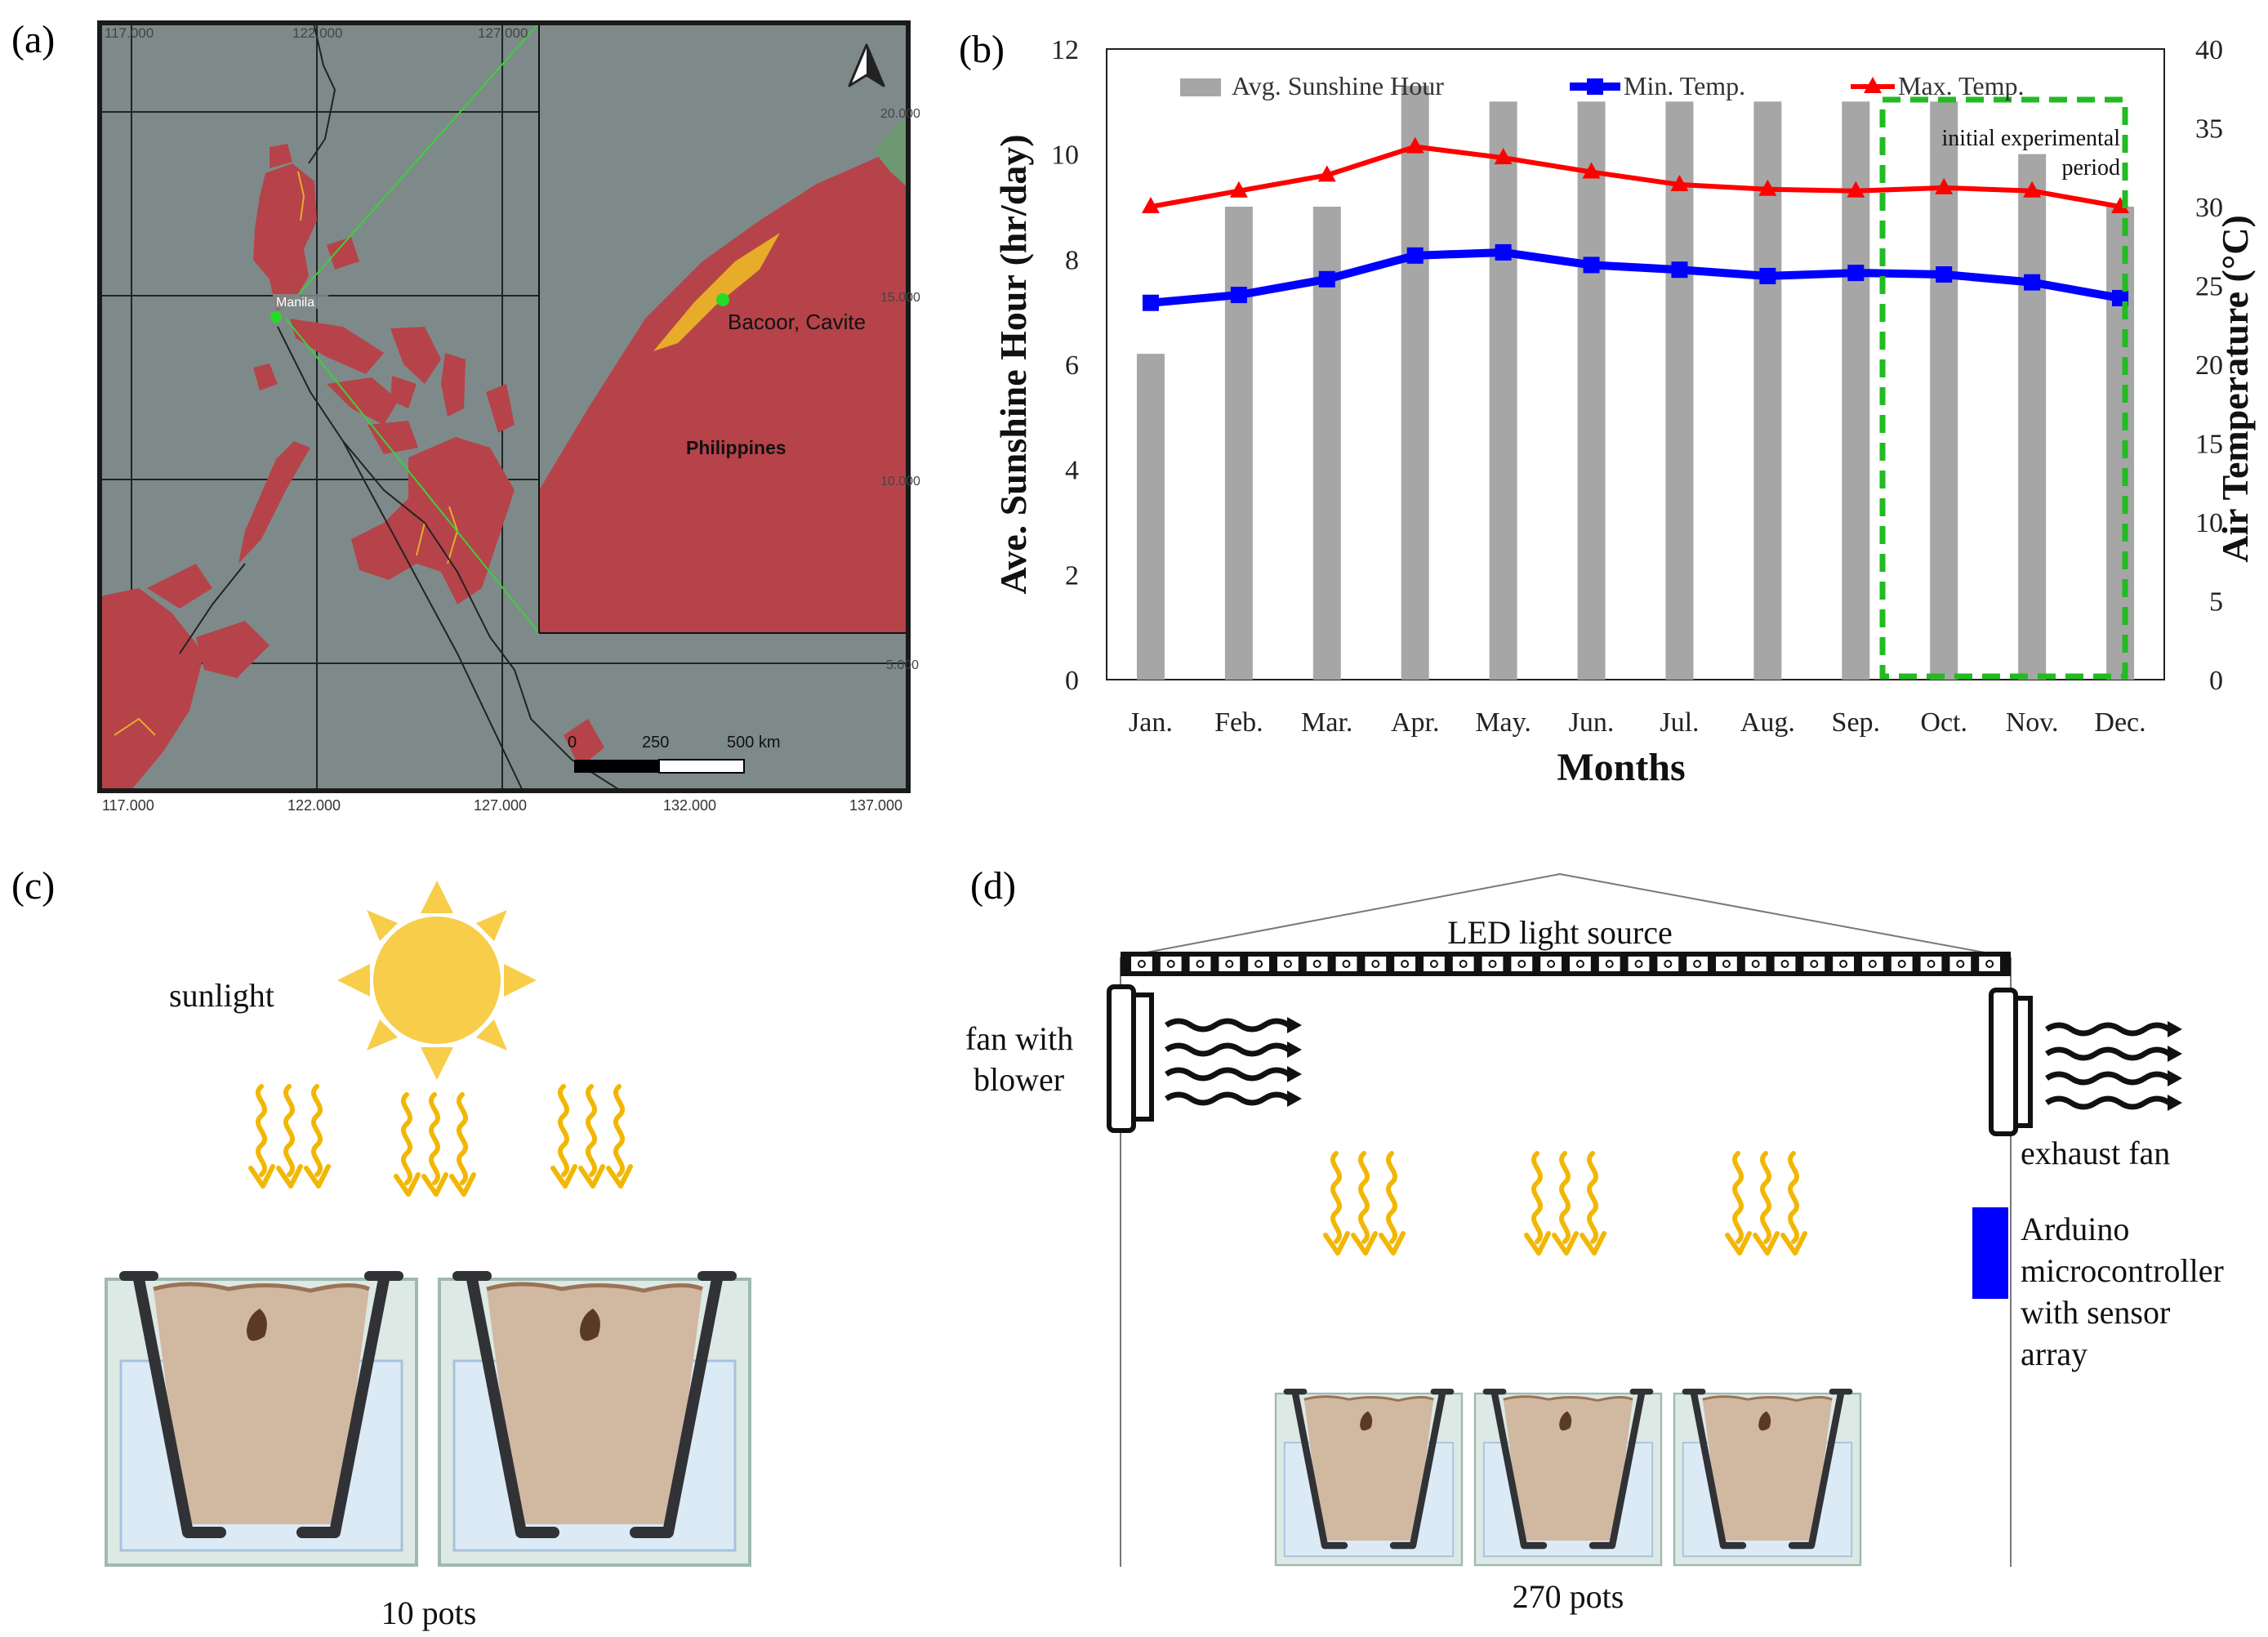 The height and width of the screenshot is (1637, 2268). What do you see at coordinates (1990, 1253) in the screenshot?
I see `arduino-icon` at bounding box center [1990, 1253].